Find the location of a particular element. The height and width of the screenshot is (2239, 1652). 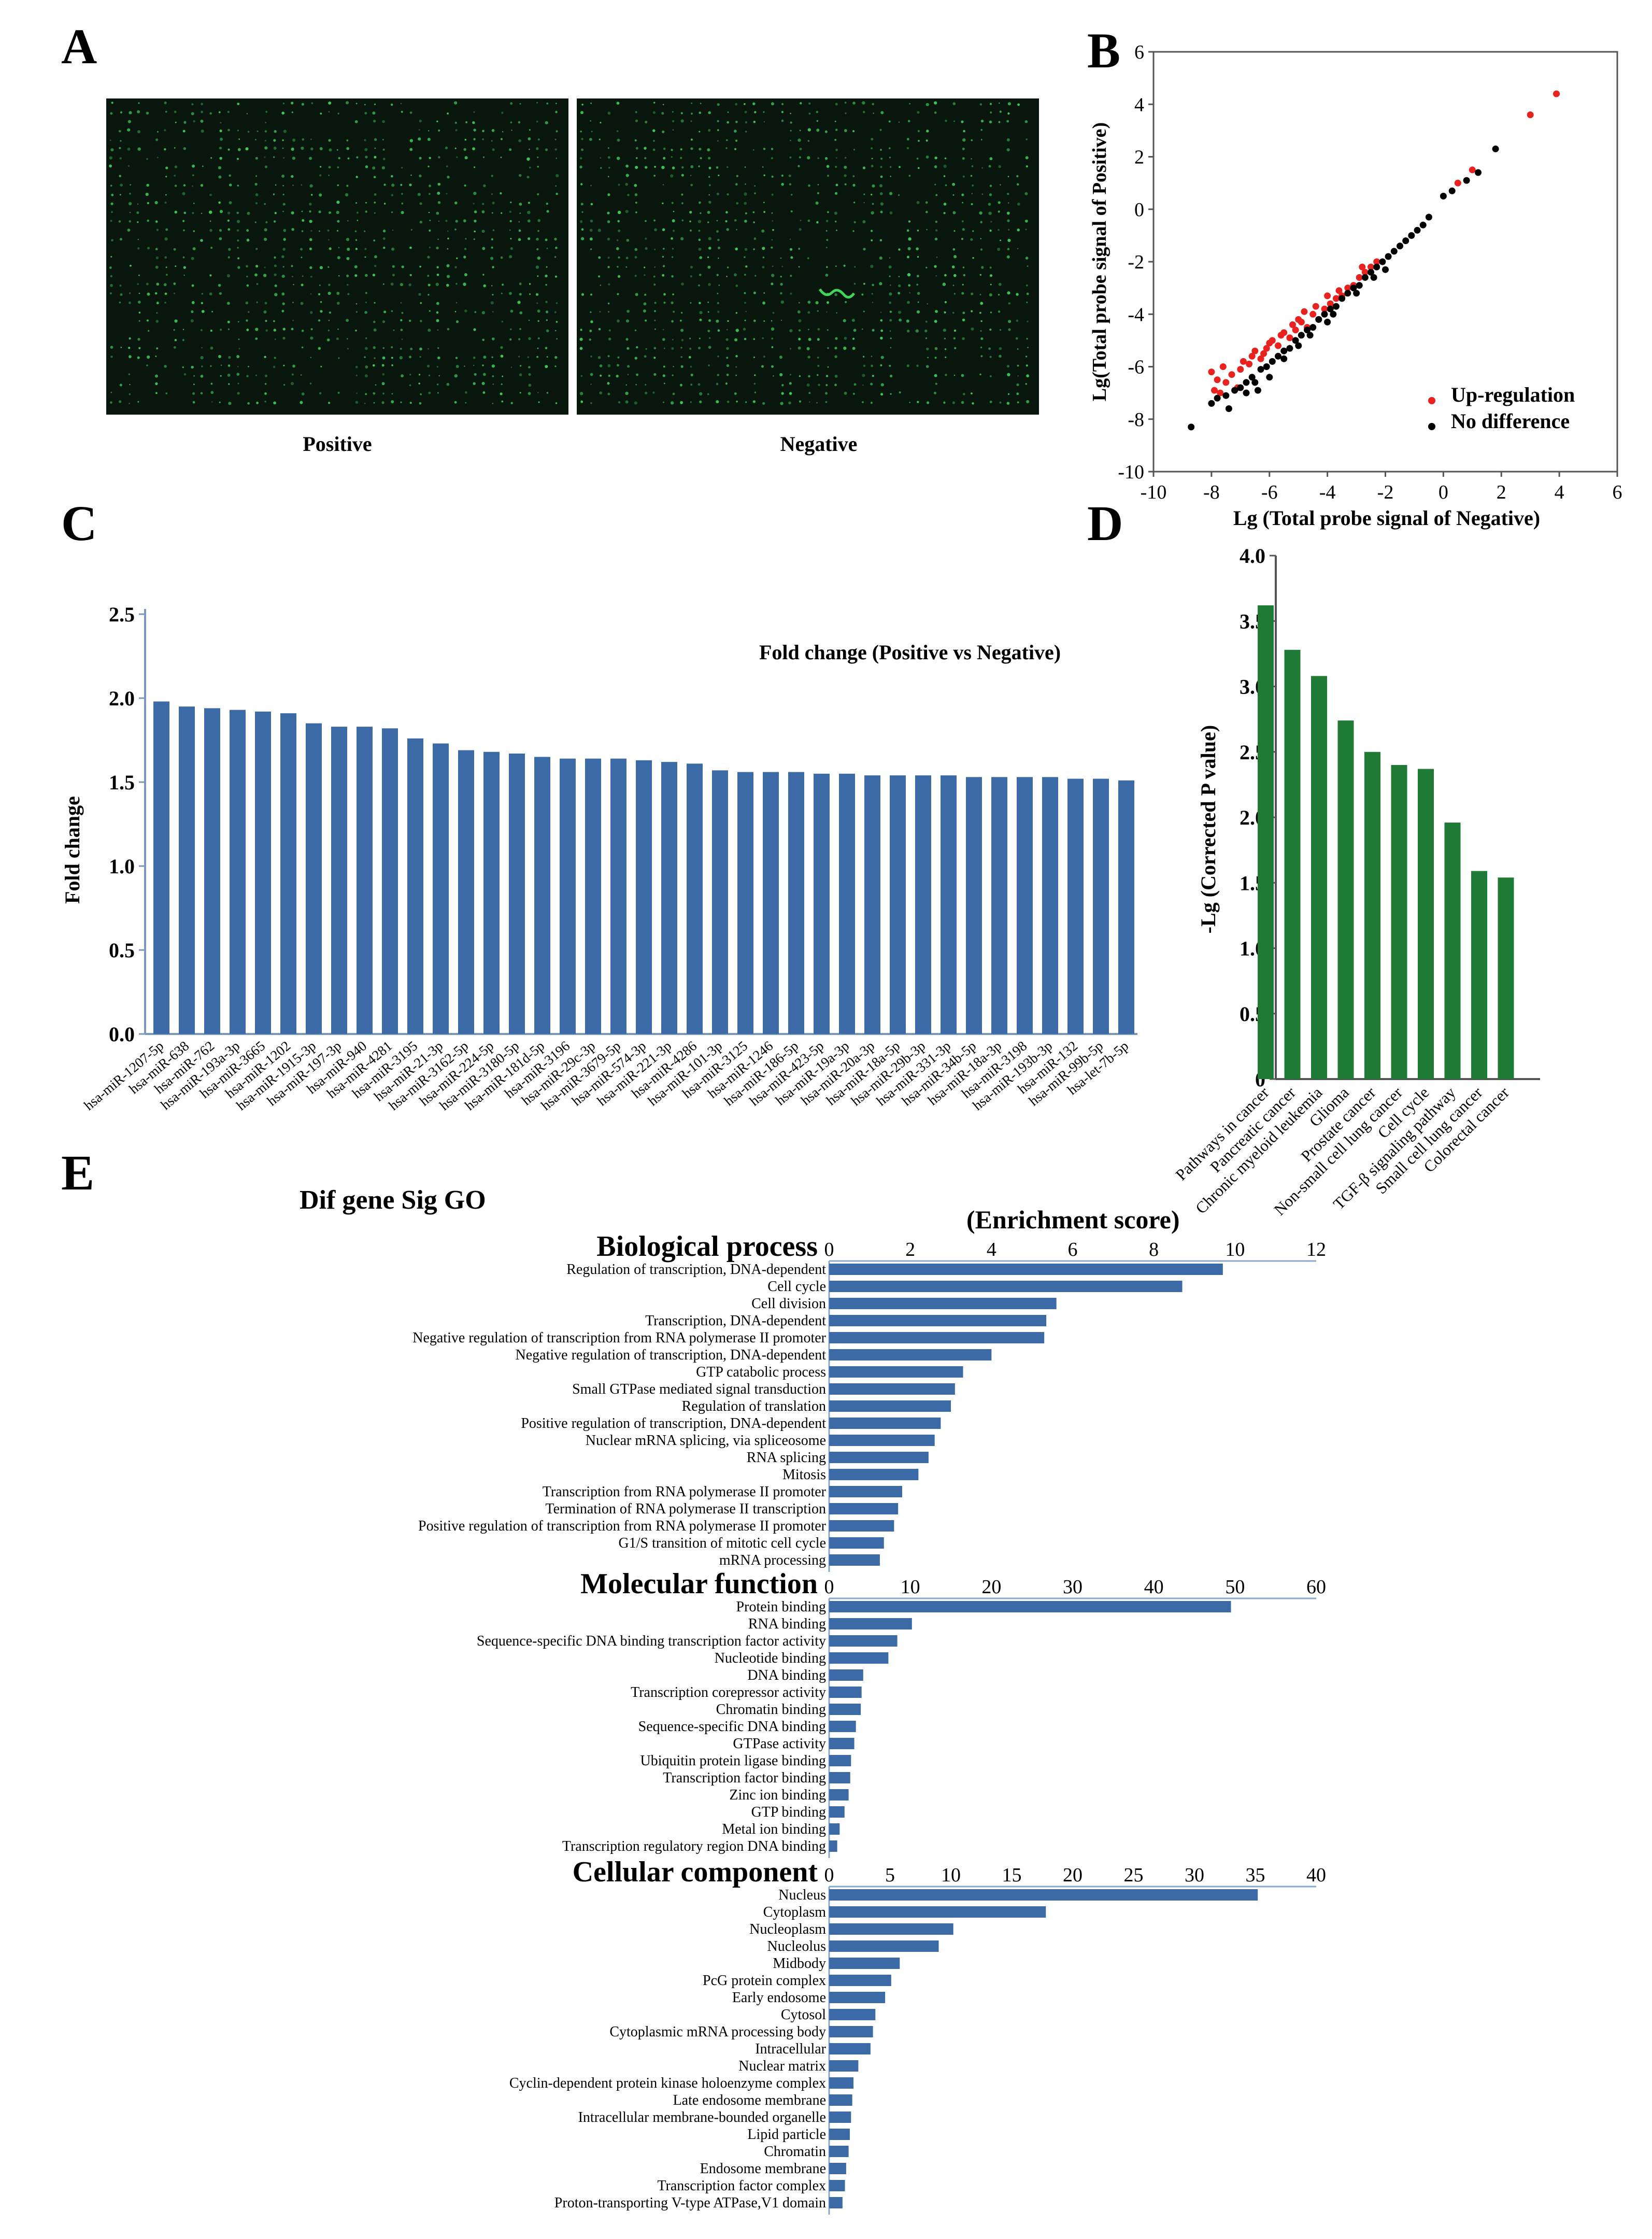

go-category-label: Cytosol is located at coordinates (803, 2015).